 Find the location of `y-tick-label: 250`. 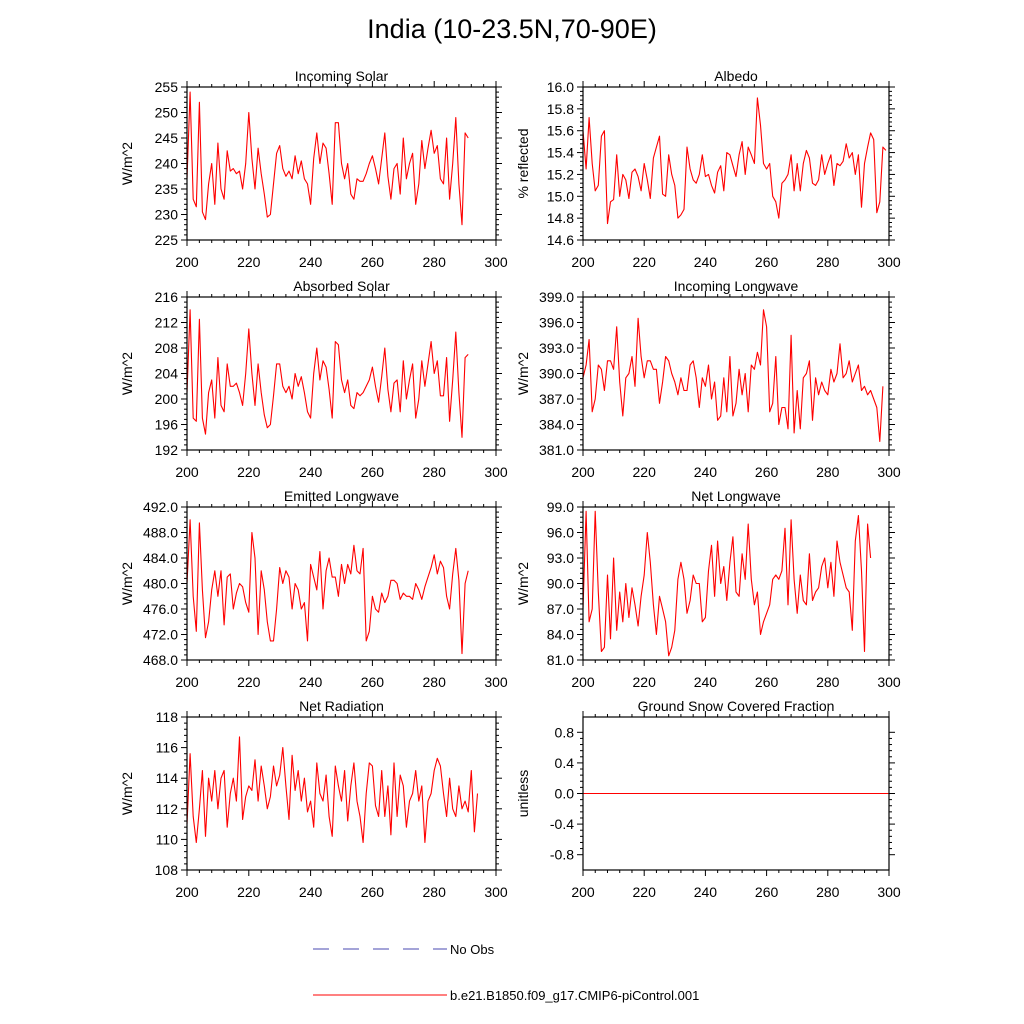

y-tick-label: 250 is located at coordinates (167, 113).